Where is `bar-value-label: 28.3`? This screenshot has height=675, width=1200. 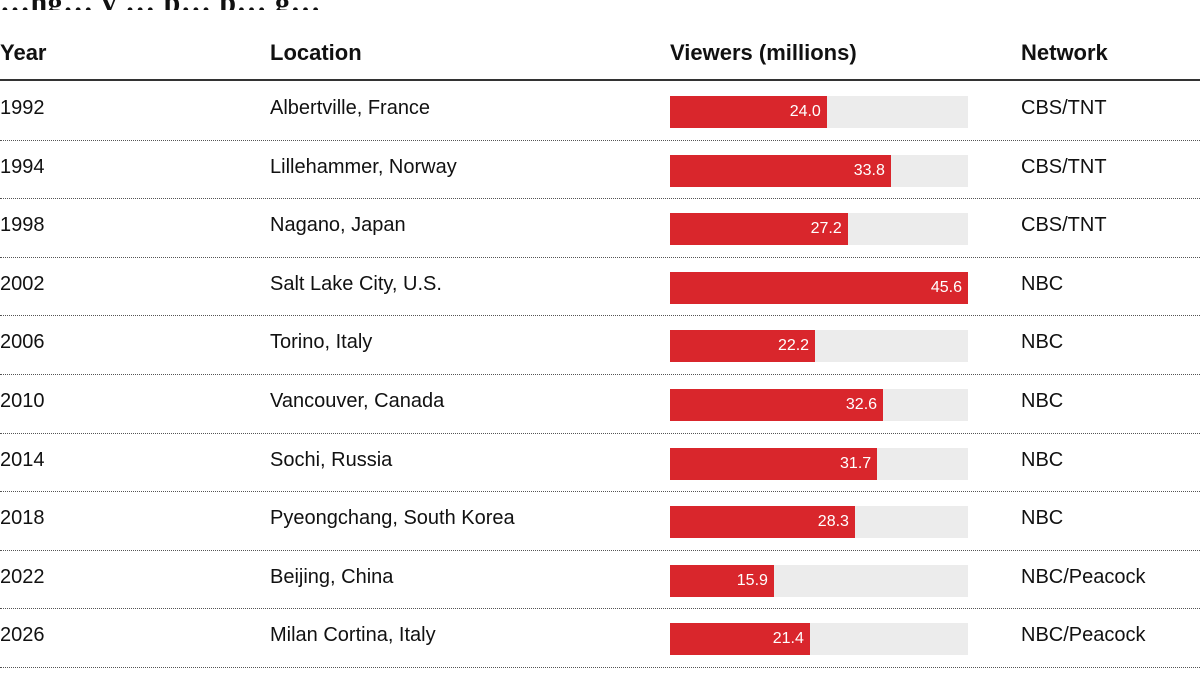 bar-value-label: 28.3 is located at coordinates (833, 522).